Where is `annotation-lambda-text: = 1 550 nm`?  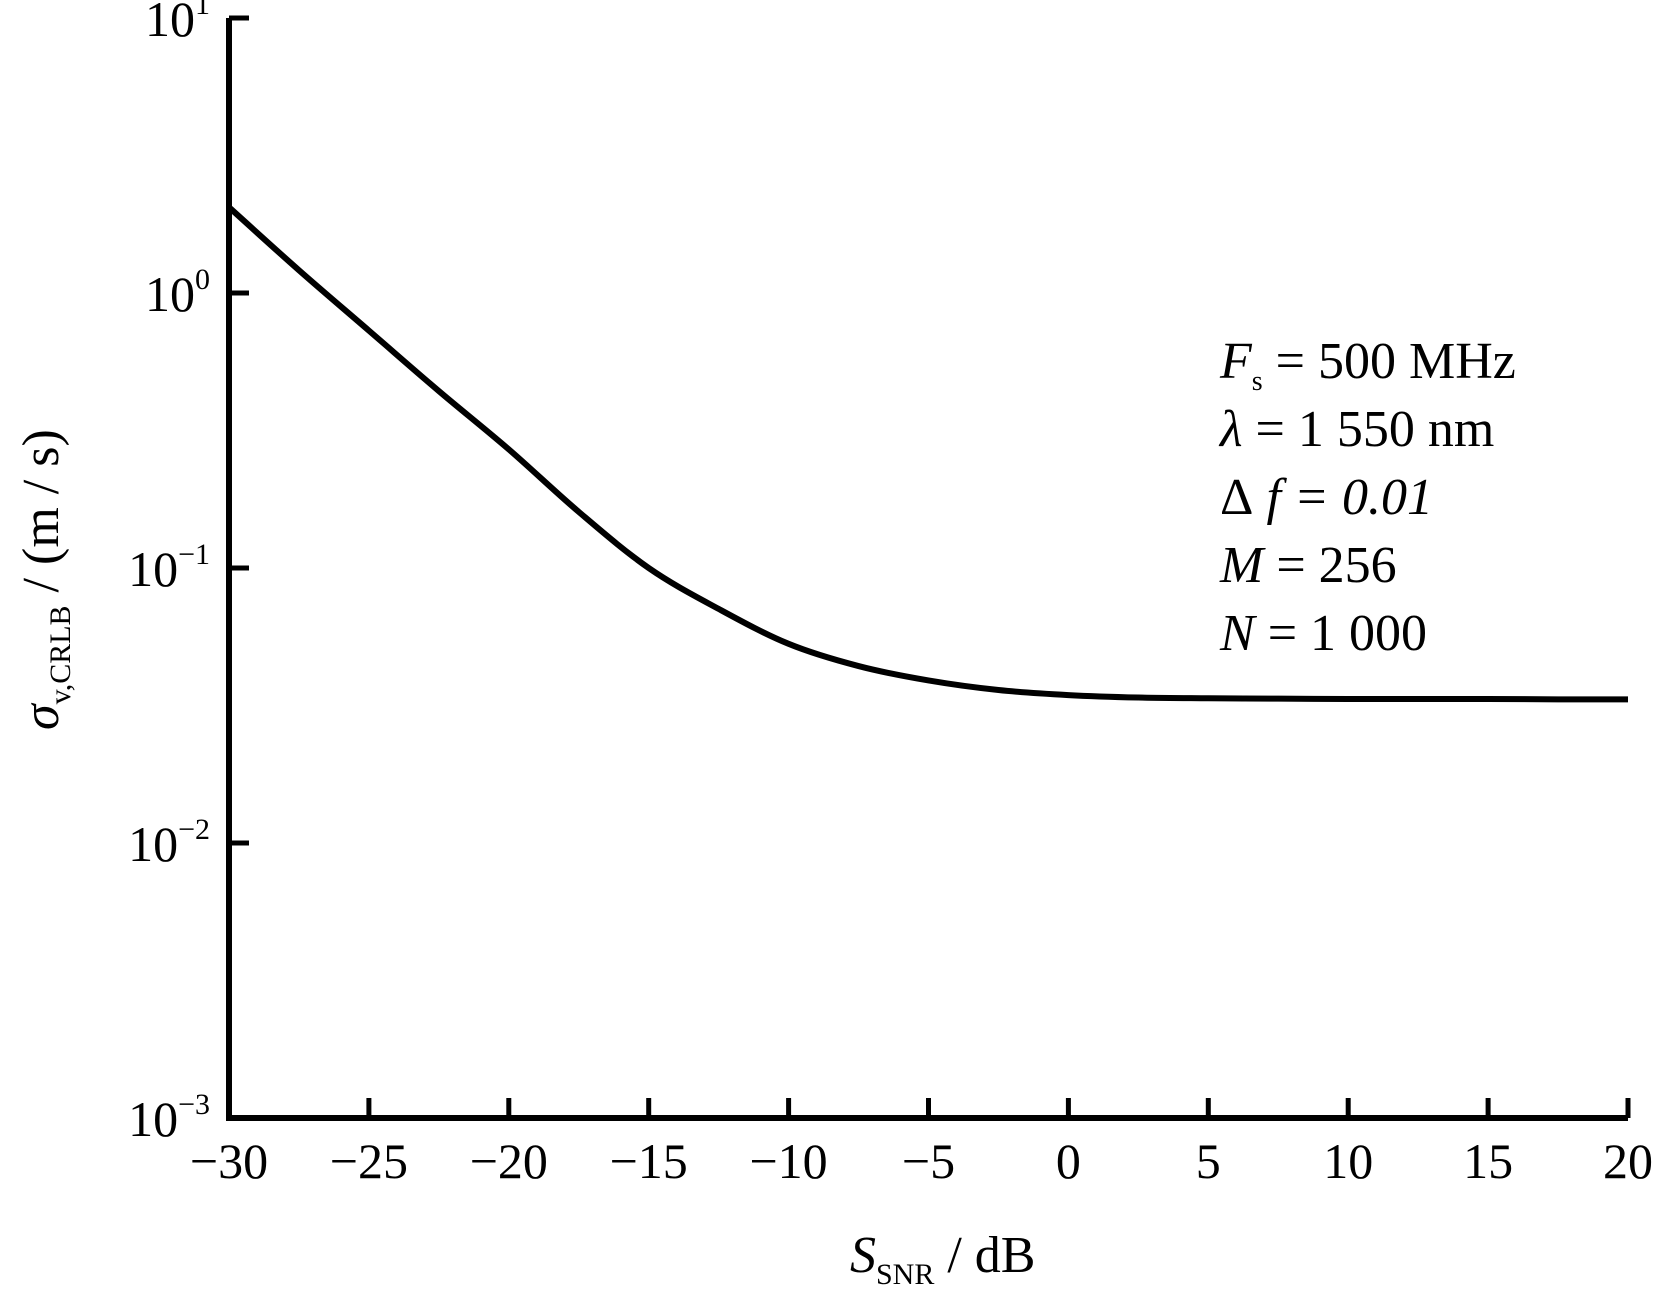 annotation-lambda-text: = 1 550 nm is located at coordinates (1369, 429).